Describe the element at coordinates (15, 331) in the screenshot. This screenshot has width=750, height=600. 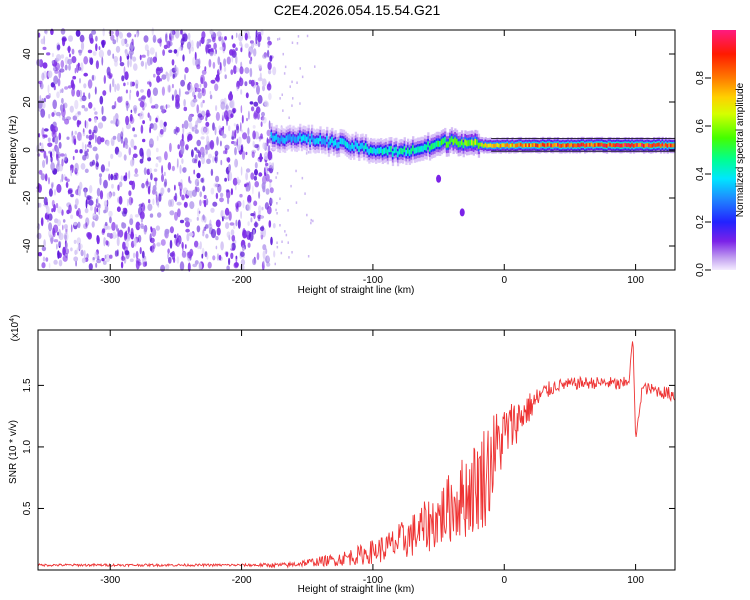
I see `snr-scale-base: (x10` at that location.